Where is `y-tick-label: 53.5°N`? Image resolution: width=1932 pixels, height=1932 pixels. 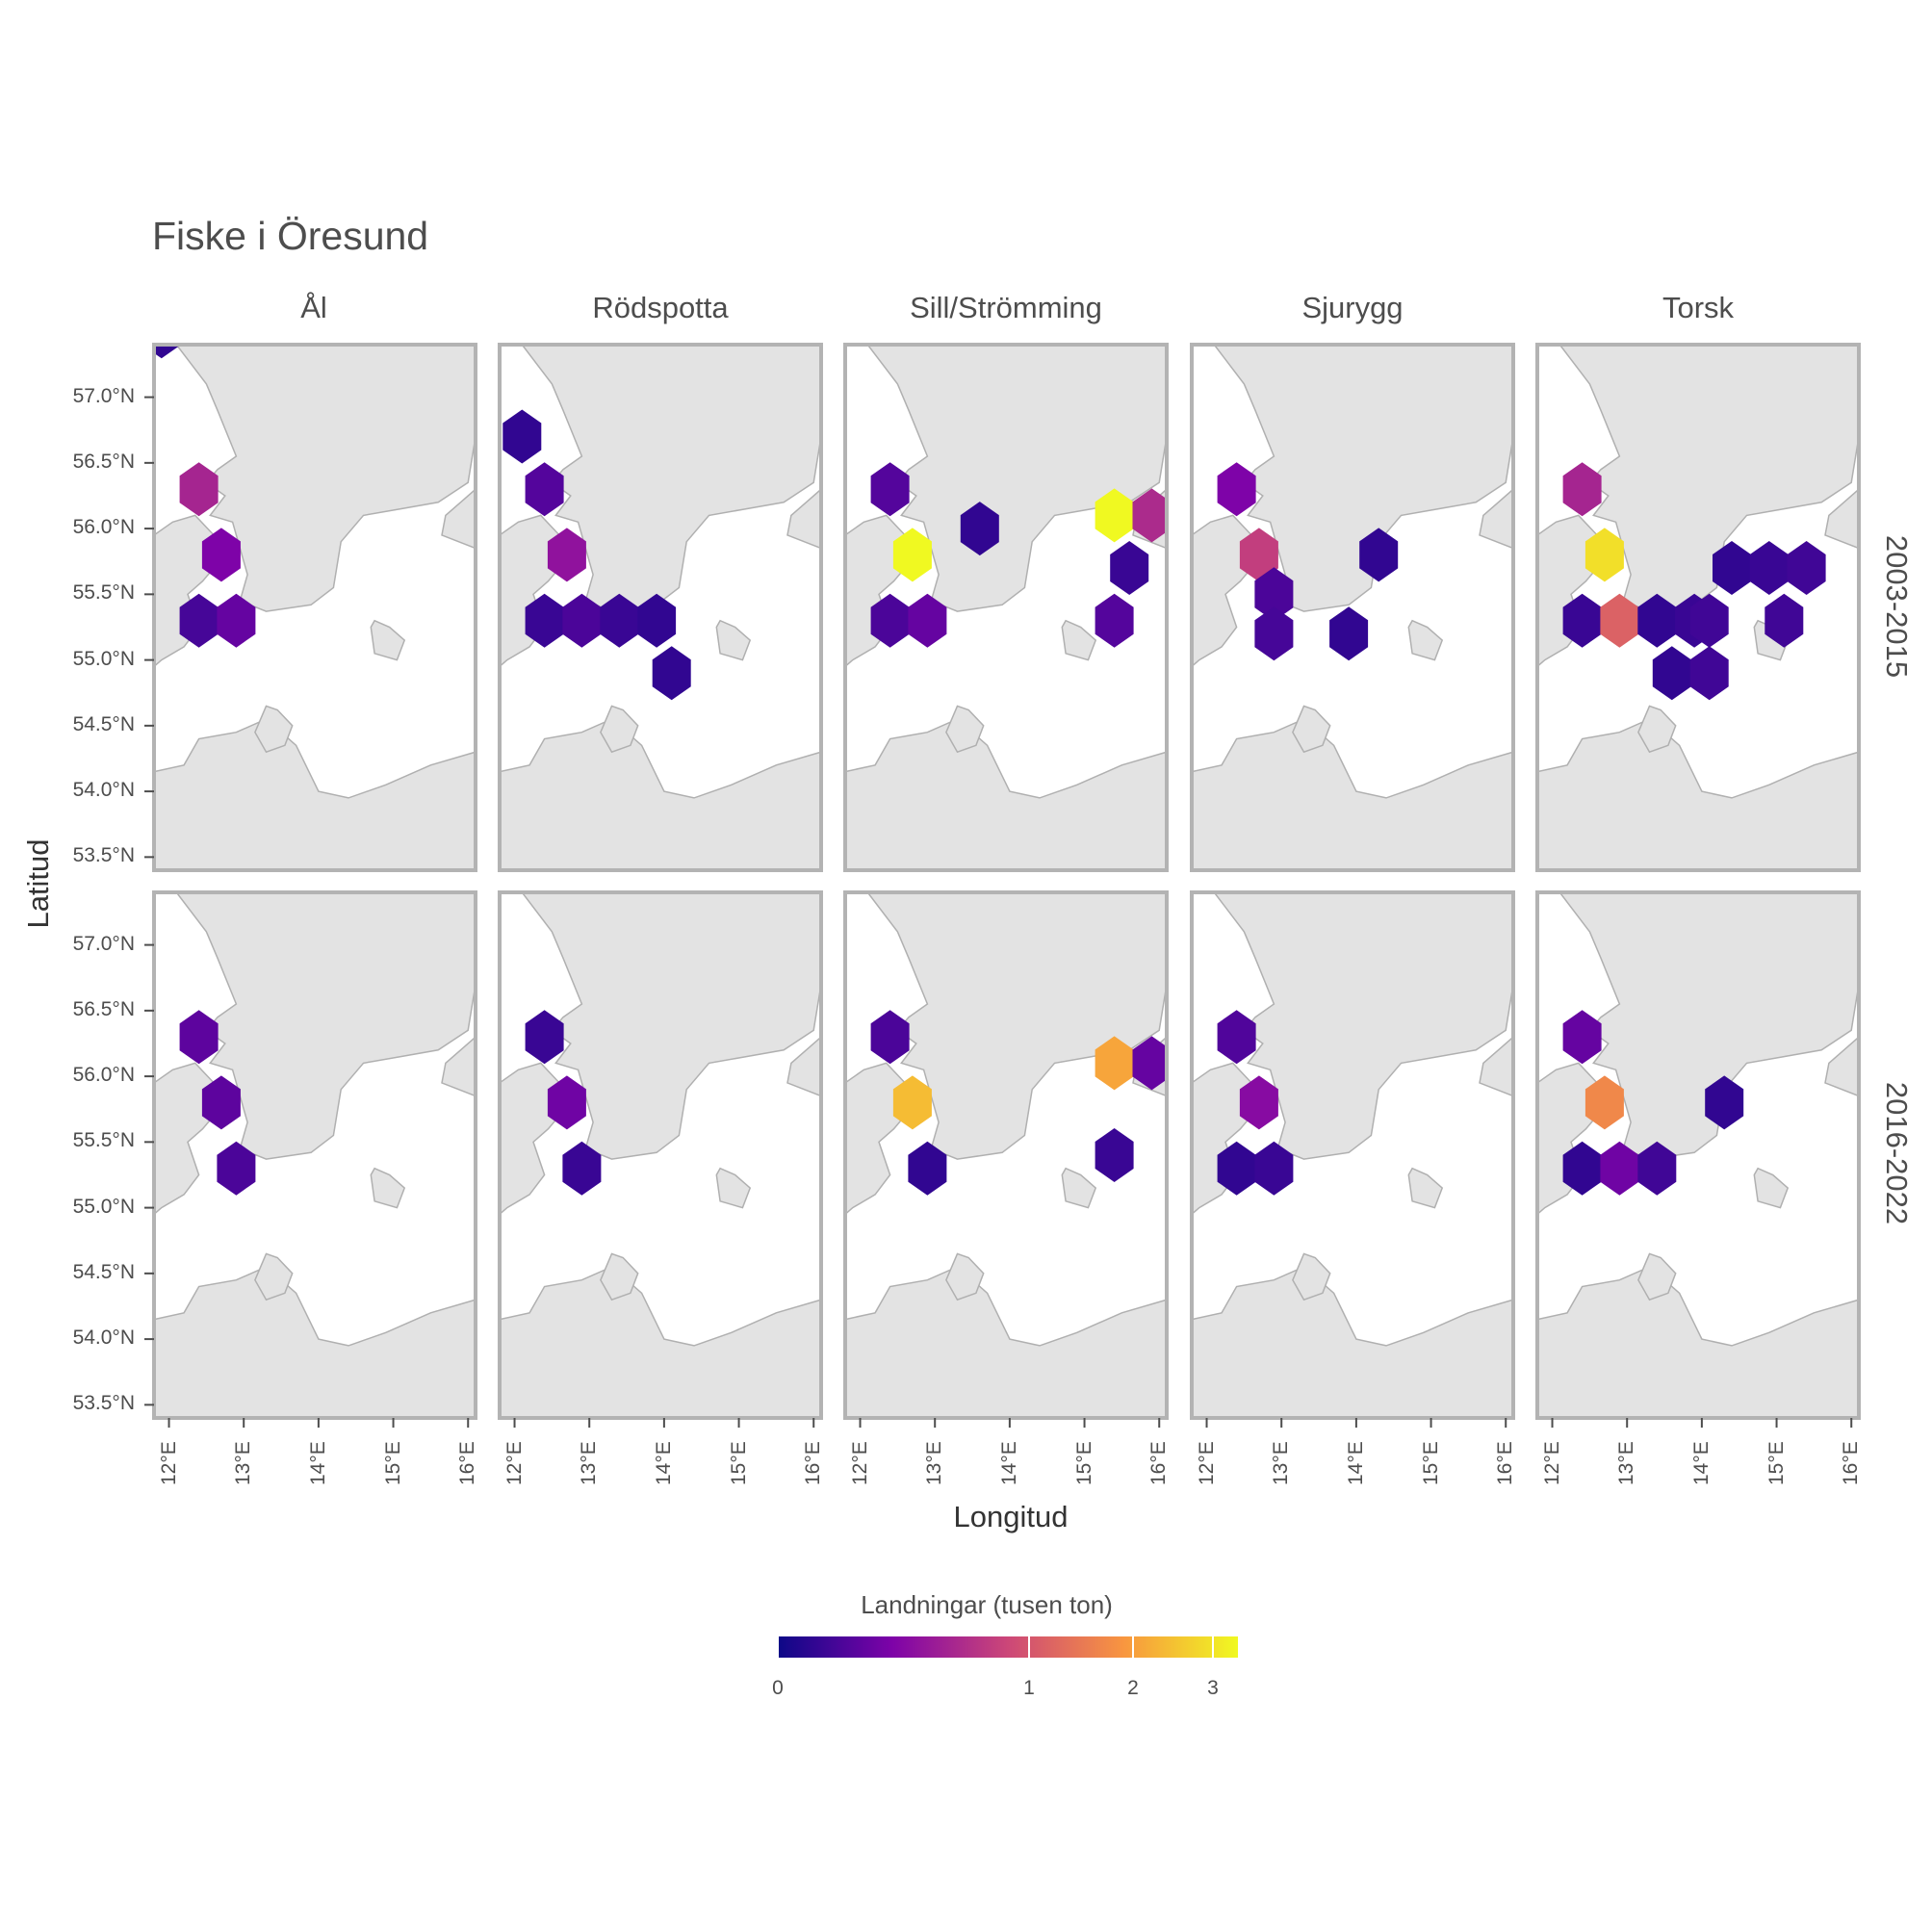 y-tick-label: 53.5°N is located at coordinates (104, 1404).